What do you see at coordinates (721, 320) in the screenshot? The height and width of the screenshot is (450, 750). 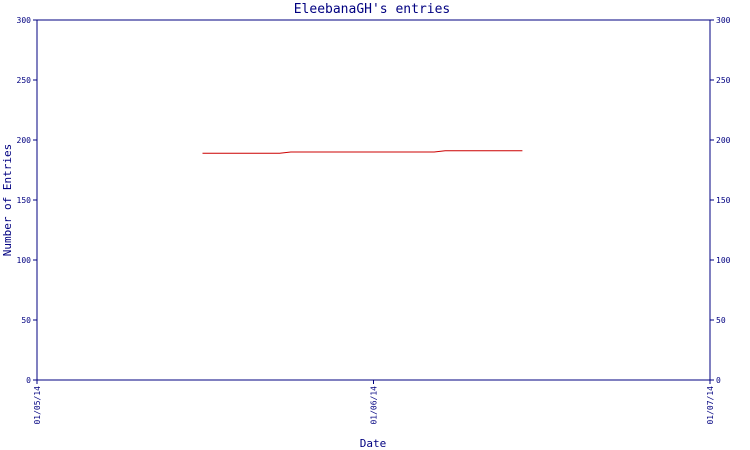 I see `y-tick-label-right: 50` at bounding box center [721, 320].